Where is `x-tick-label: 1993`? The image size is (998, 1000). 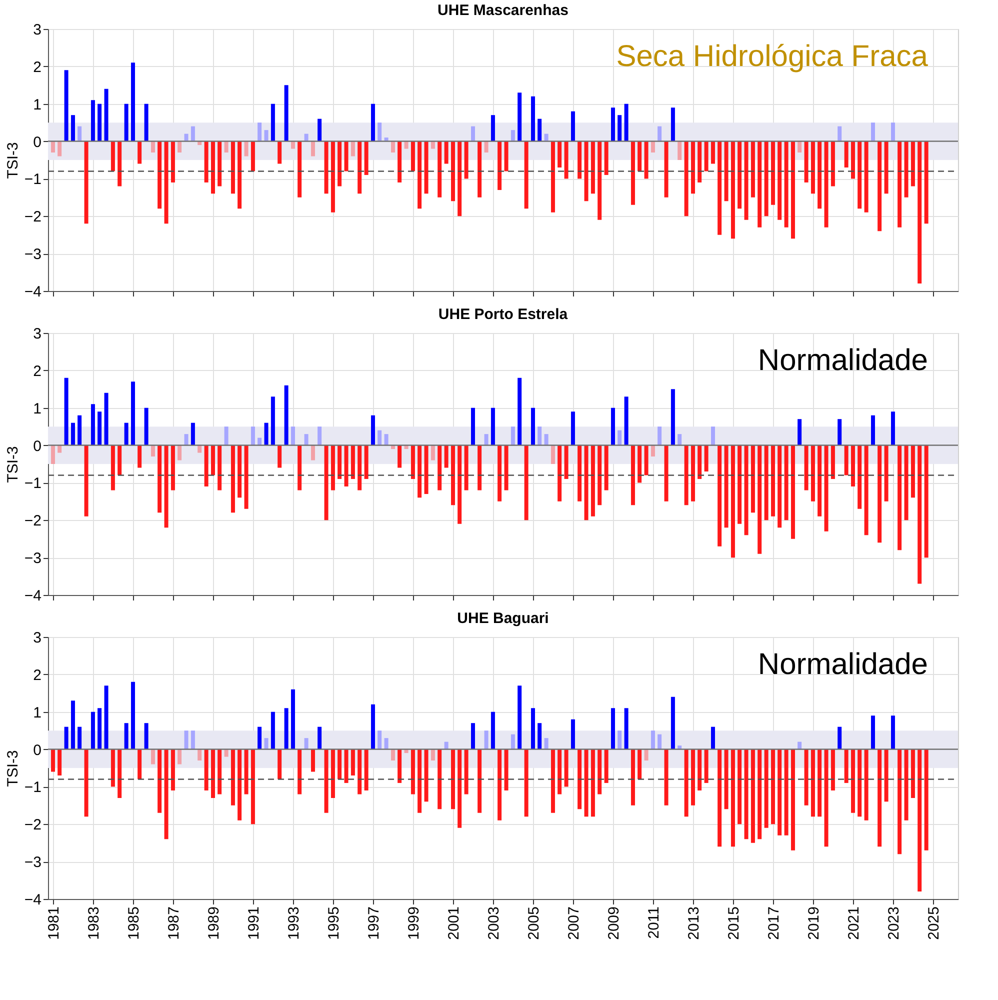
x-tick-label: 1993 is located at coordinates (294, 923).